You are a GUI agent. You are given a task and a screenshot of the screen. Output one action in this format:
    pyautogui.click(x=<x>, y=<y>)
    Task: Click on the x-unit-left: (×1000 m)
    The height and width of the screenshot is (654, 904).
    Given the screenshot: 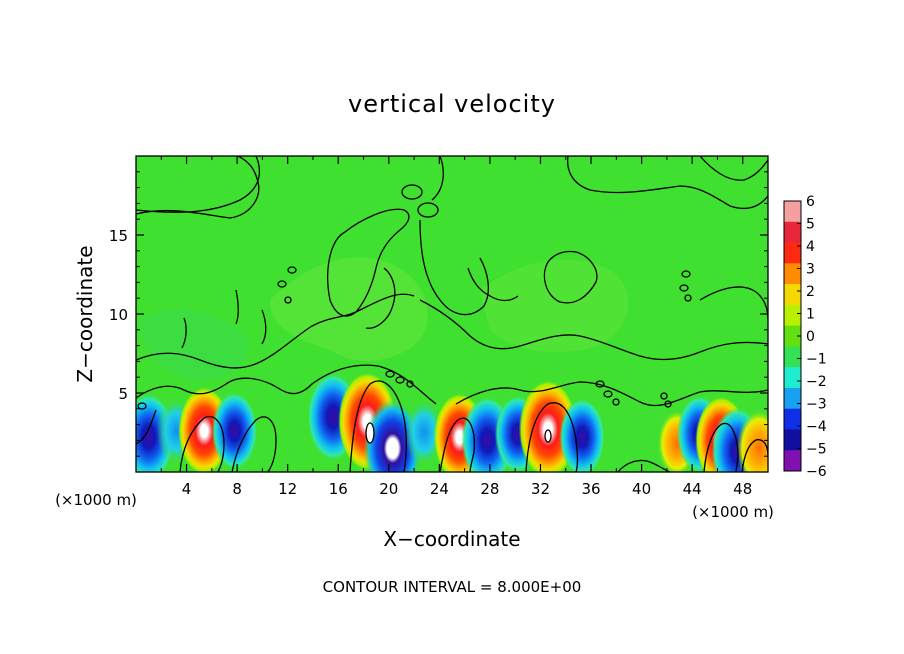 What is the action you would take?
    pyautogui.click(x=96, y=500)
    